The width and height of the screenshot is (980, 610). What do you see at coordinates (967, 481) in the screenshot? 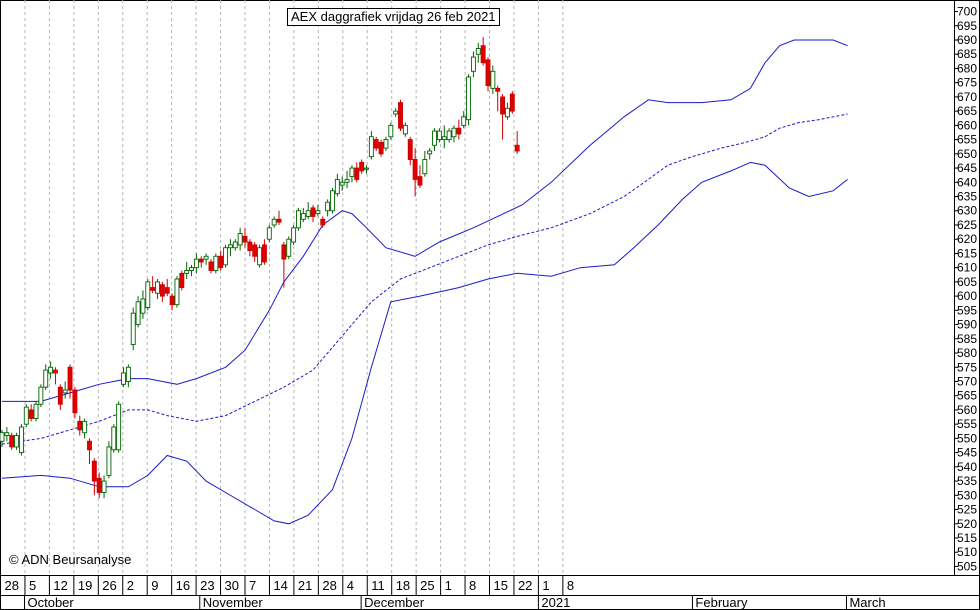
I see `y-tick-label: 535` at bounding box center [967, 481].